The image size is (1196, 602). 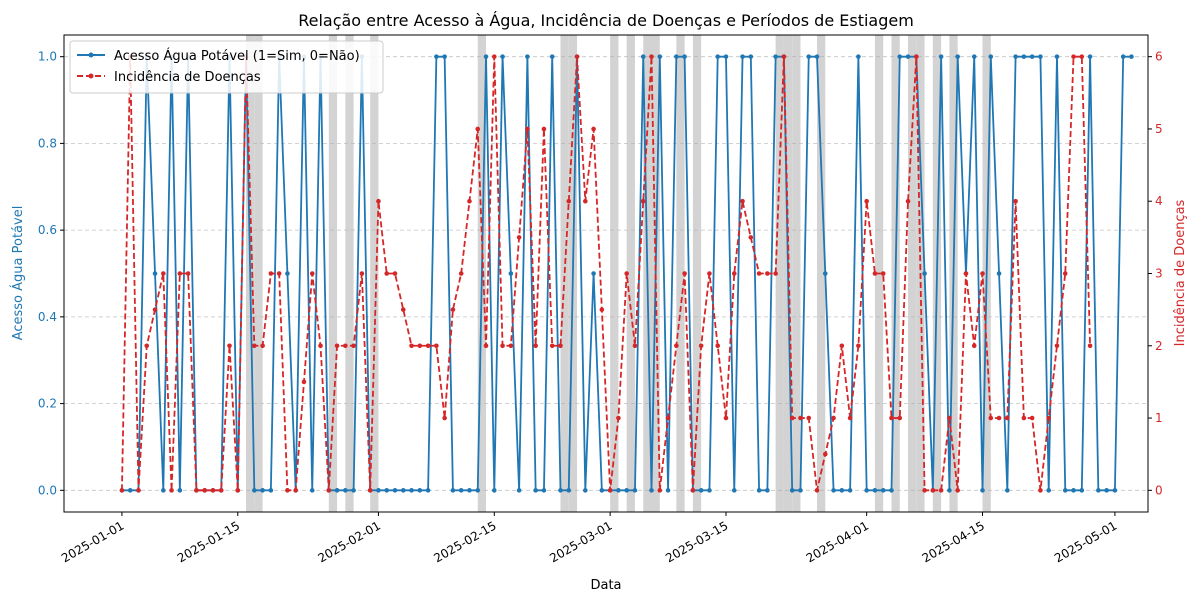 What do you see at coordinates (1159, 490) in the screenshot?
I see `y-right-tick-label: 0` at bounding box center [1159, 490].